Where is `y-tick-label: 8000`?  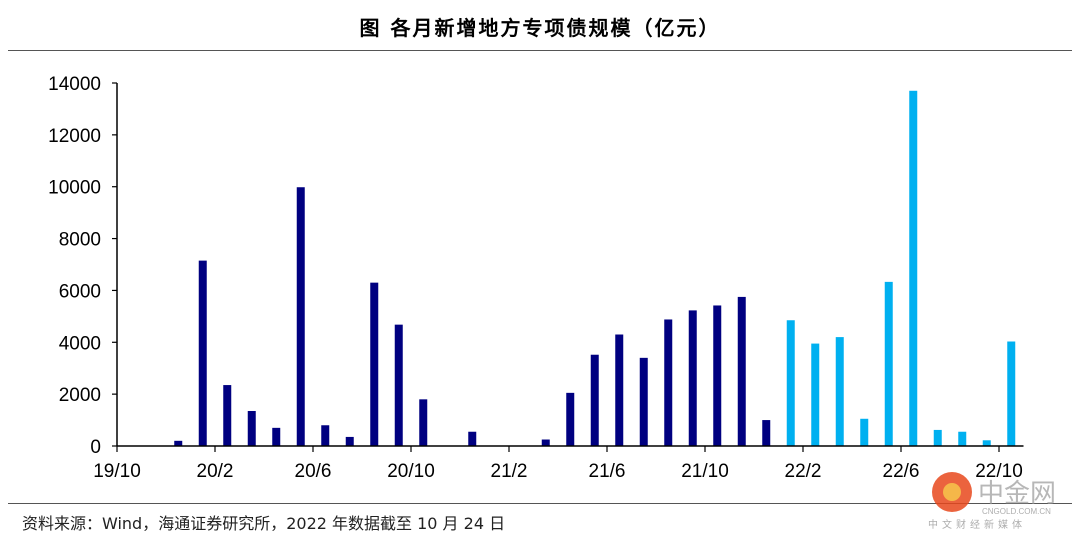
y-tick-label: 8000 is located at coordinates (80, 240).